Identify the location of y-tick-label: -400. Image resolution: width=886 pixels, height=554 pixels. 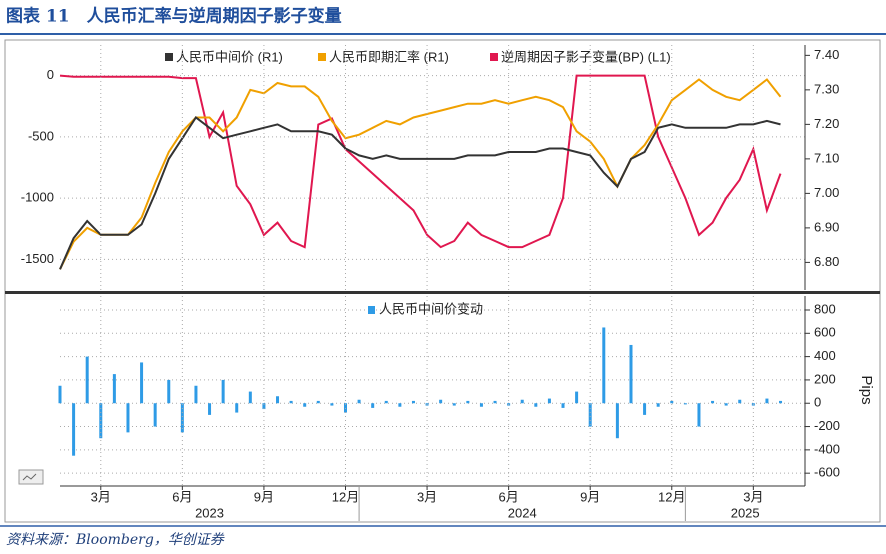
(827, 448).